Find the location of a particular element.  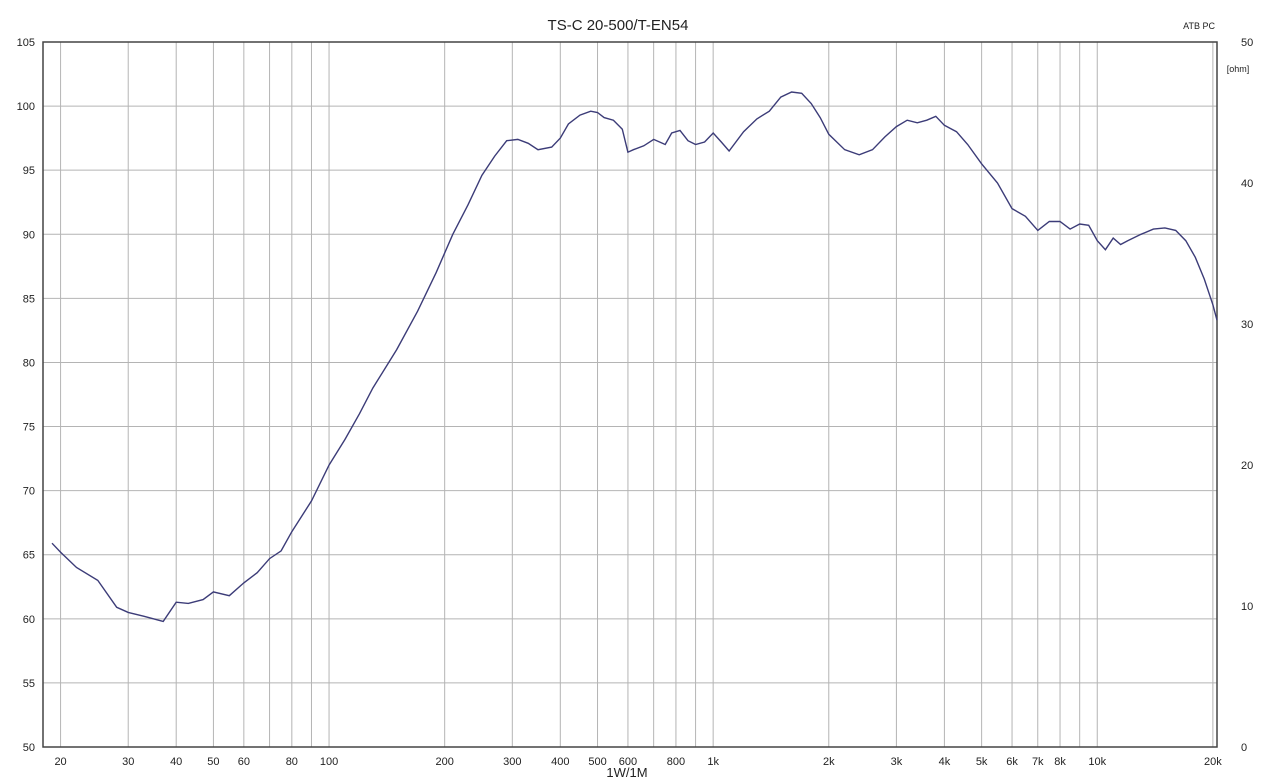

x-tick-label: 60 is located at coordinates (244, 762).